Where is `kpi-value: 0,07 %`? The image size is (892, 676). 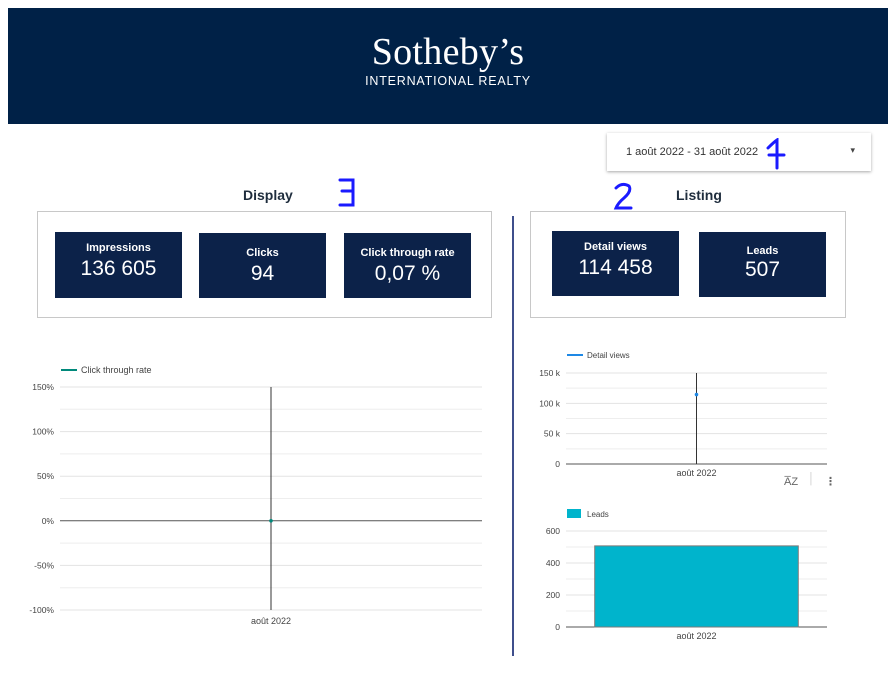
kpi-value: 0,07 % is located at coordinates (407, 273).